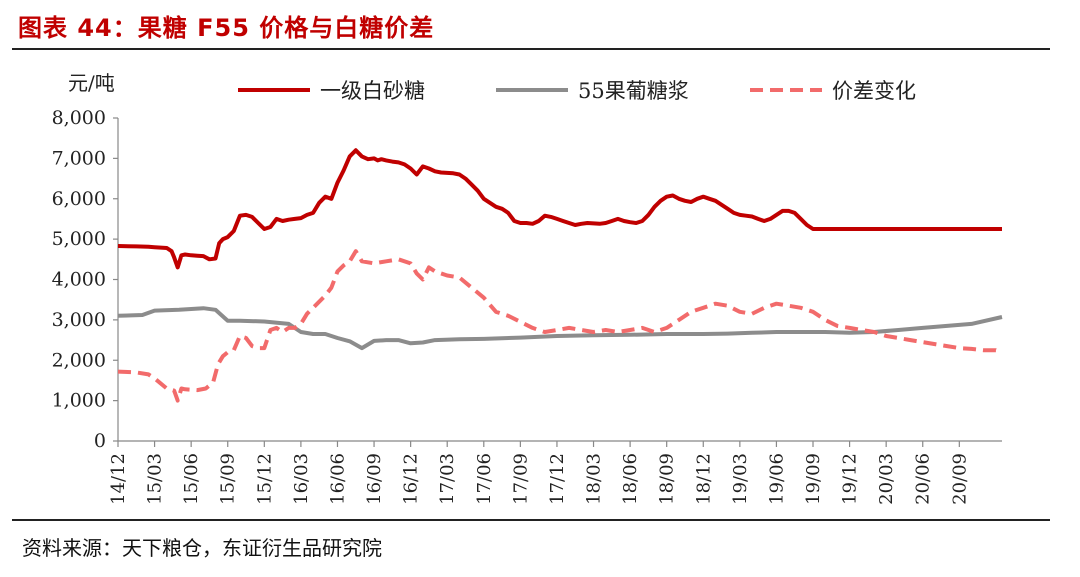 Image resolution: width=1080 pixels, height=577 pixels. I want to click on y-axis-label: 元/吨, so click(91, 83).